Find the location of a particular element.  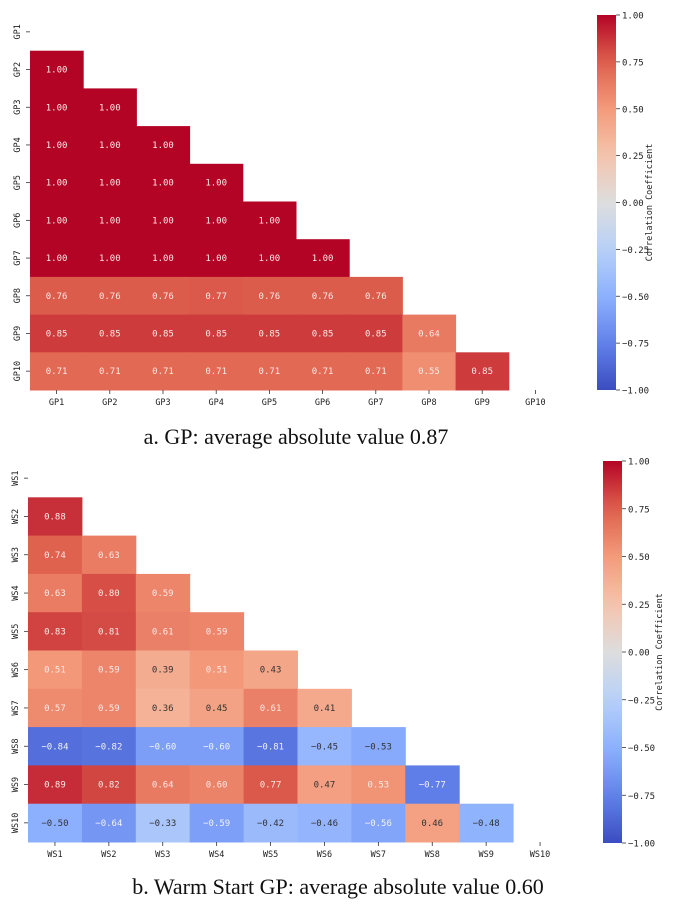

cell-value-label: 0.71 is located at coordinates (376, 372).